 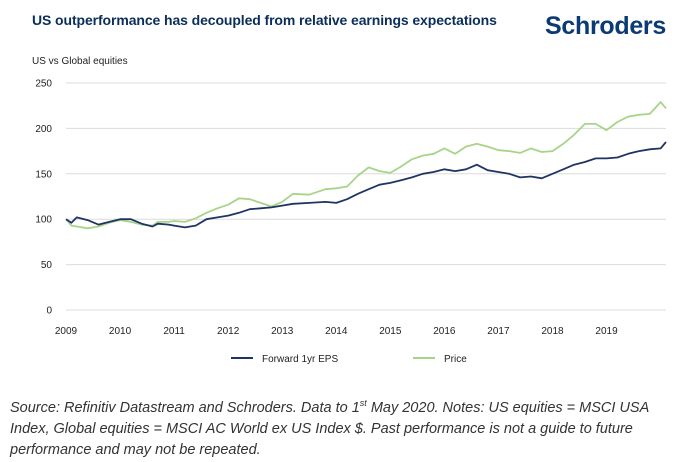 What do you see at coordinates (455, 359) in the screenshot?
I see `legend-price-label: Price` at bounding box center [455, 359].